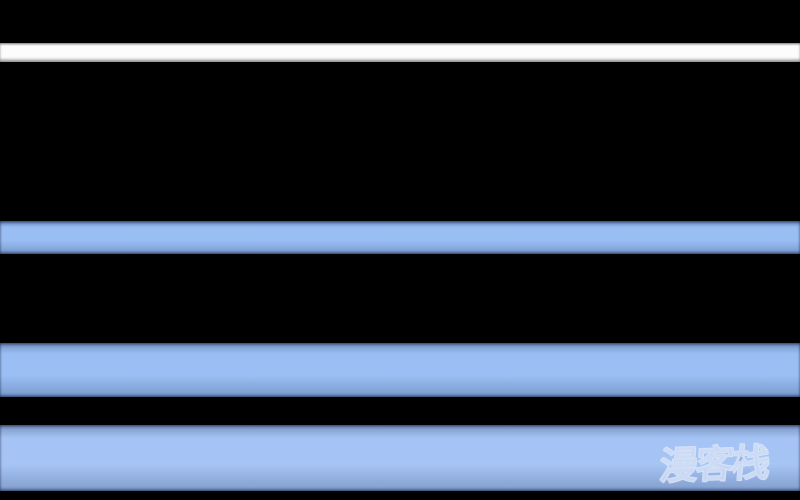 The height and width of the screenshot is (500, 800). I want to click on watermark-logo: 漫客栈, so click(714, 464).